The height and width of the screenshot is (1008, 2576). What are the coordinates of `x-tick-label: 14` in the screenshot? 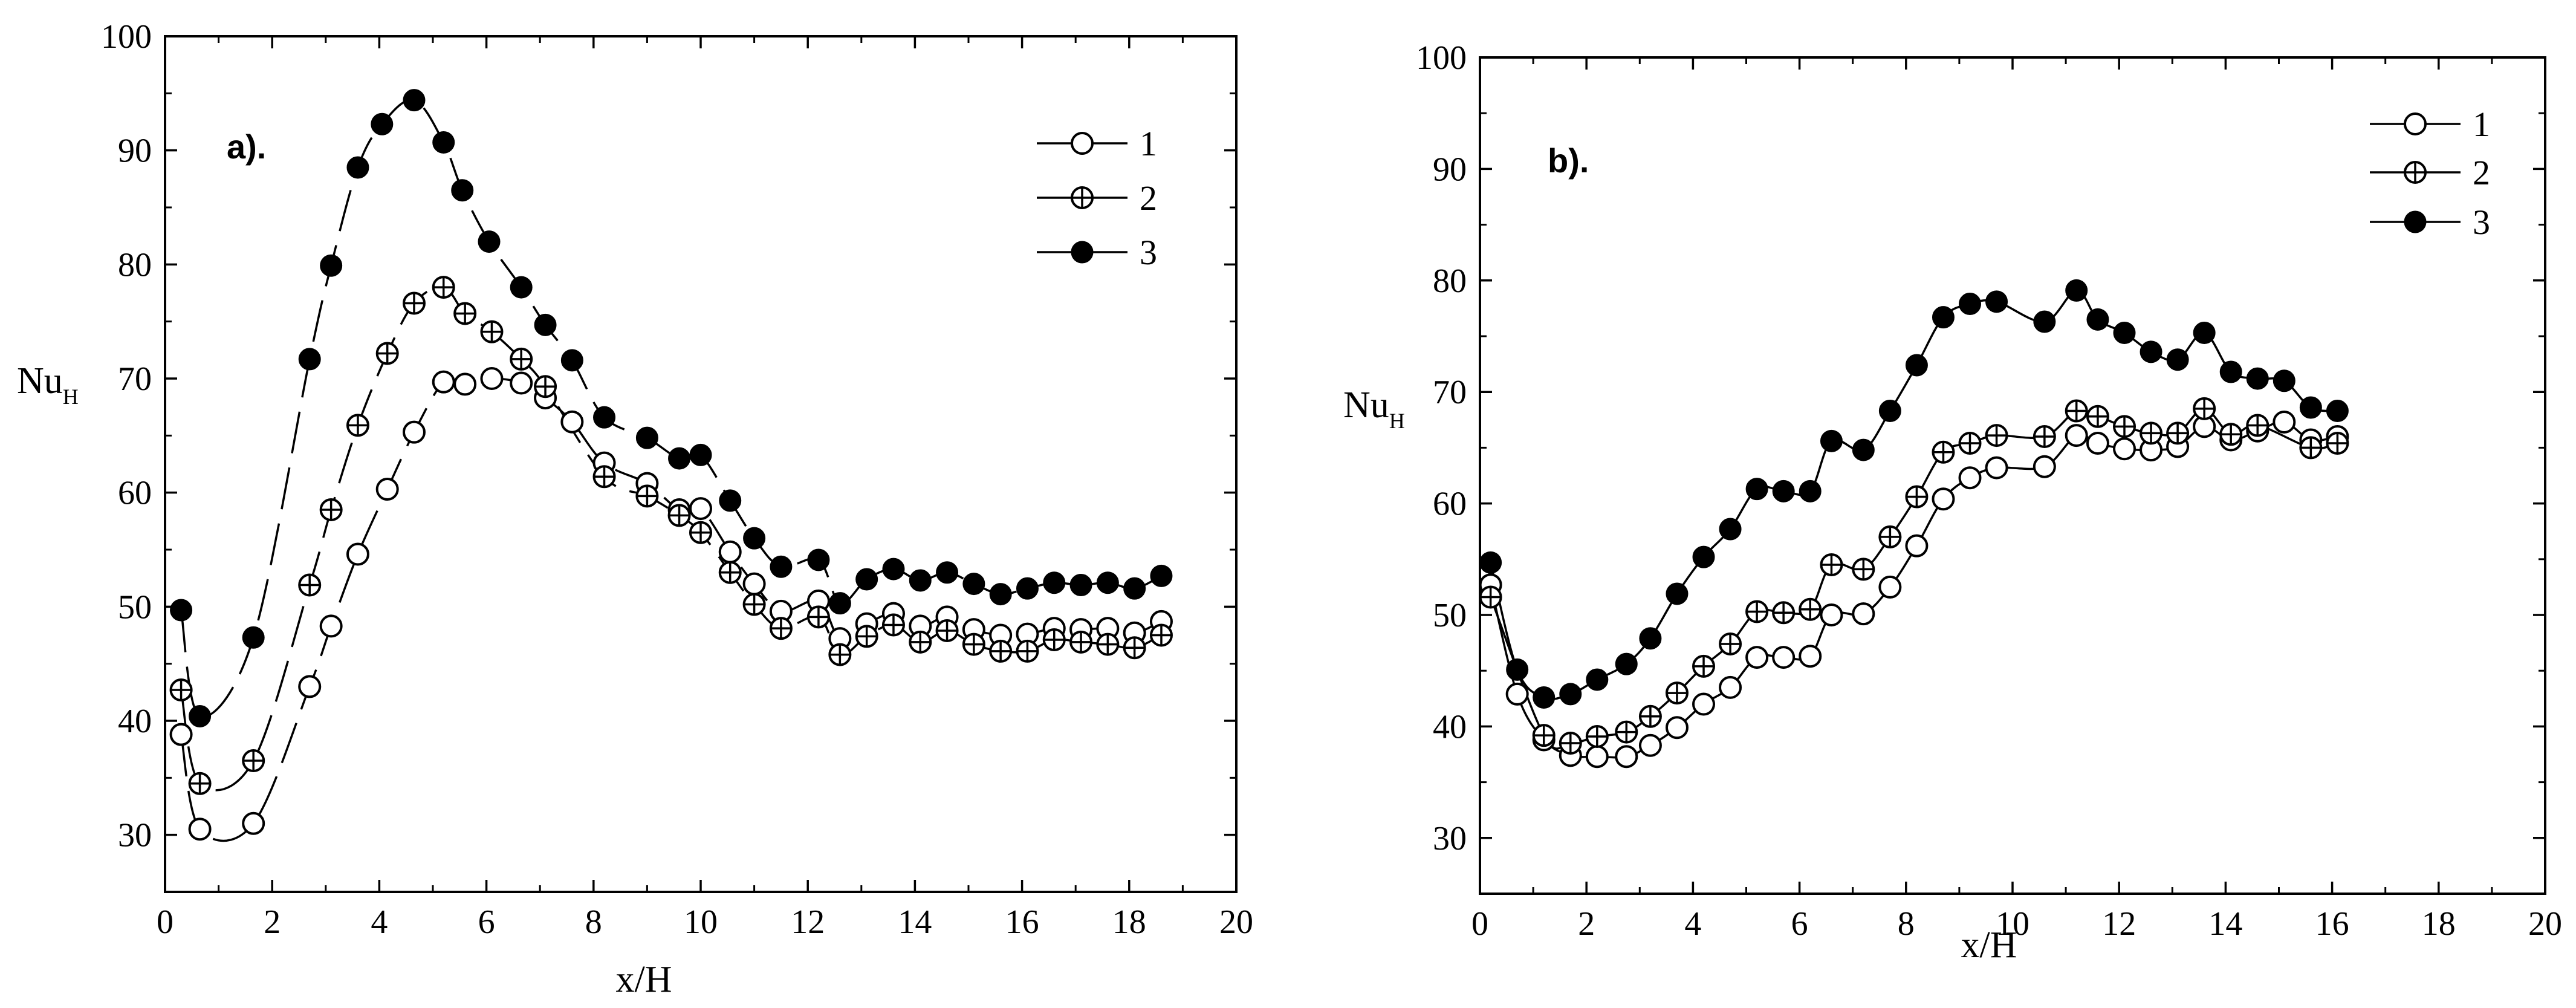 It's located at (2225, 924).